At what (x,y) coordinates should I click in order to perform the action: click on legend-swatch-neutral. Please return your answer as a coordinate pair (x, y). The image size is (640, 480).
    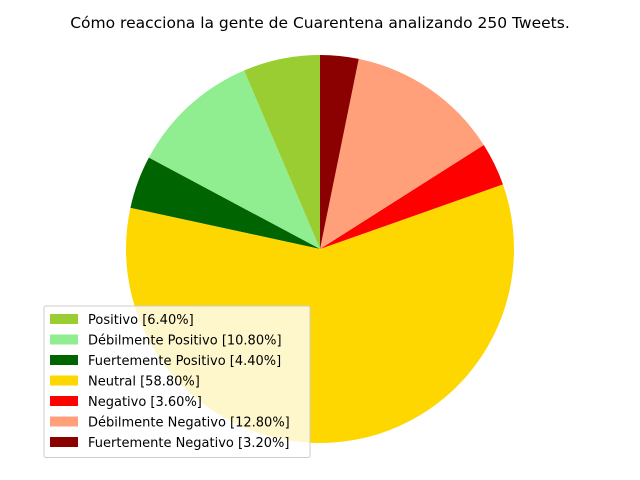
    Looking at the image, I should click on (64, 380).